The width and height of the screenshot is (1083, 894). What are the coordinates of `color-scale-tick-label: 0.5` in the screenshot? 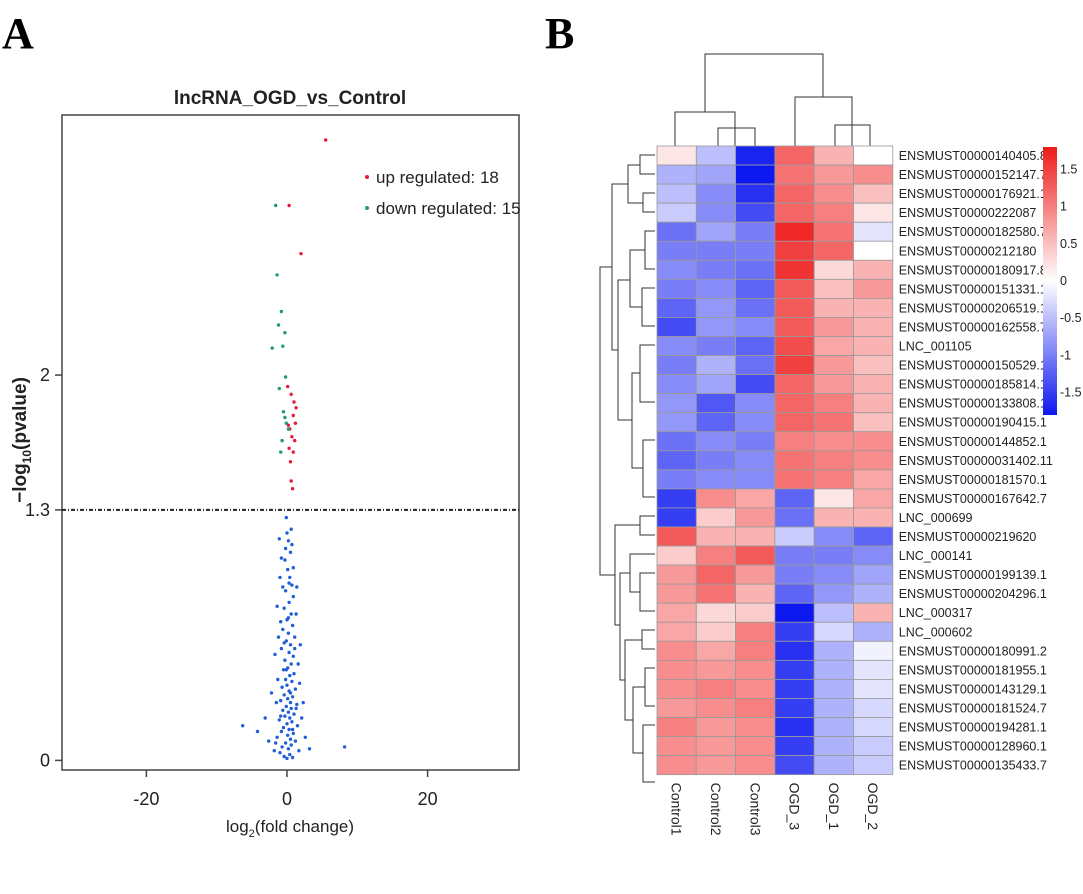 It's located at (1068, 244).